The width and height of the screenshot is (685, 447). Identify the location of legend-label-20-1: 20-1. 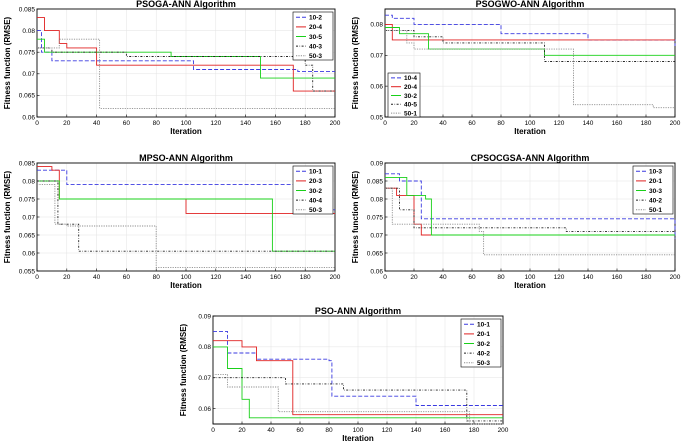
(655, 181).